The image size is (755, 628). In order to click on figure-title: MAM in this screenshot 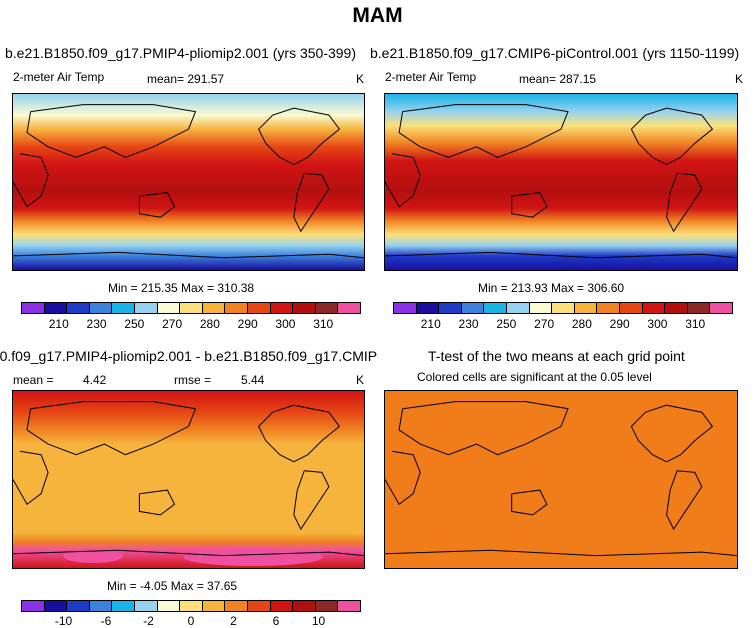, I will do `click(377, 15)`.